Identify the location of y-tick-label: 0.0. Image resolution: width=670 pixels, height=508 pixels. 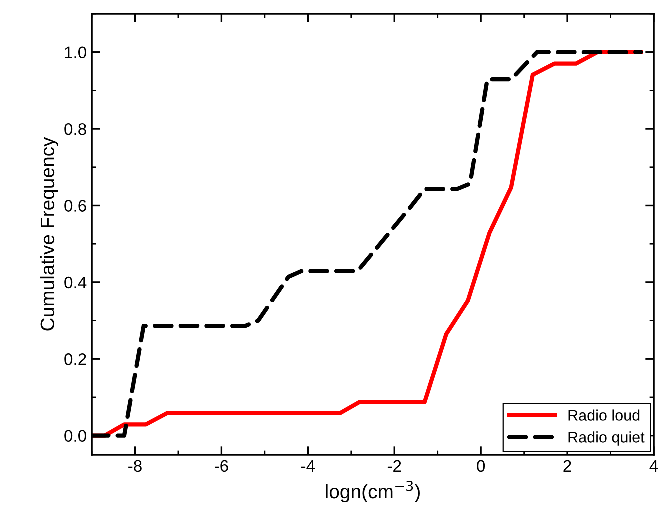
(75, 436).